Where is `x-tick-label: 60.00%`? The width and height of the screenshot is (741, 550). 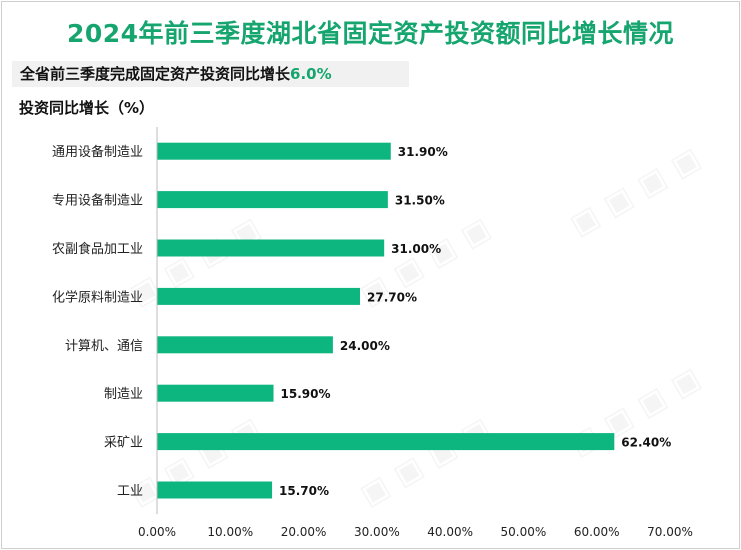 x-tick-label: 60.00% is located at coordinates (597, 532).